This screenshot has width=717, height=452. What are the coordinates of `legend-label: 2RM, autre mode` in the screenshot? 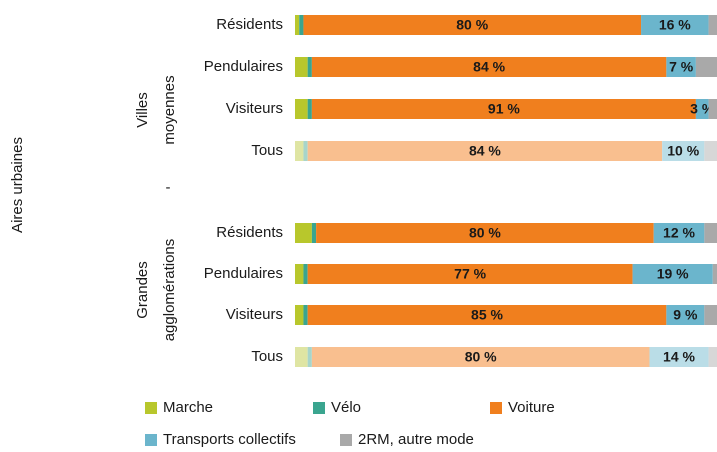 It's located at (416, 439).